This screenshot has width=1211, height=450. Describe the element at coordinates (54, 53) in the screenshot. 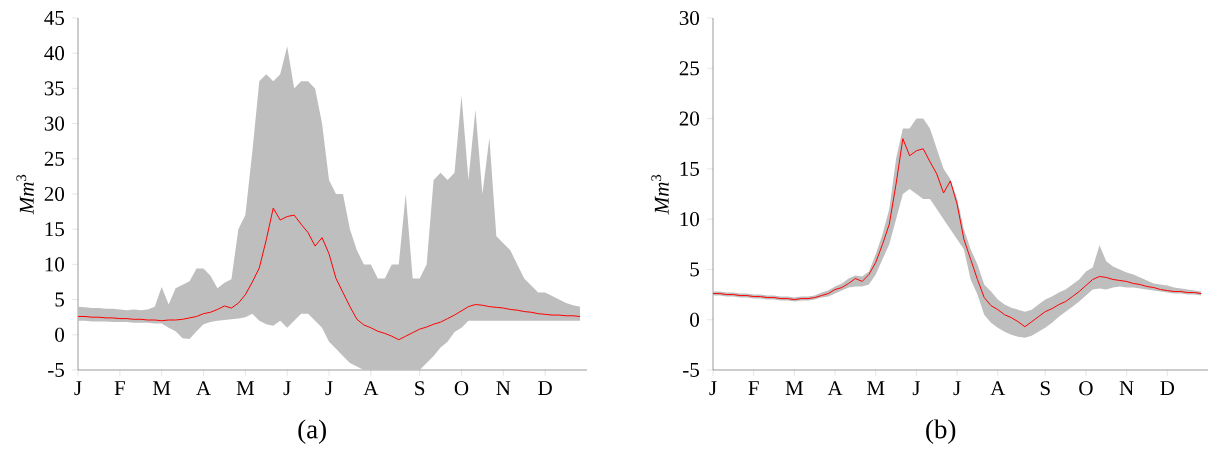

I see `y-tick-label: 40` at that location.